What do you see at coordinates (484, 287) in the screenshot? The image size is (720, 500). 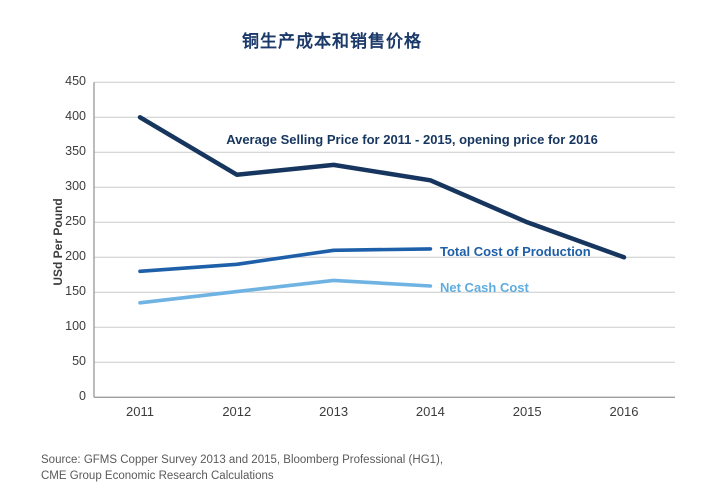 I see `net-cash-line-label: Net Cash Cost` at bounding box center [484, 287].